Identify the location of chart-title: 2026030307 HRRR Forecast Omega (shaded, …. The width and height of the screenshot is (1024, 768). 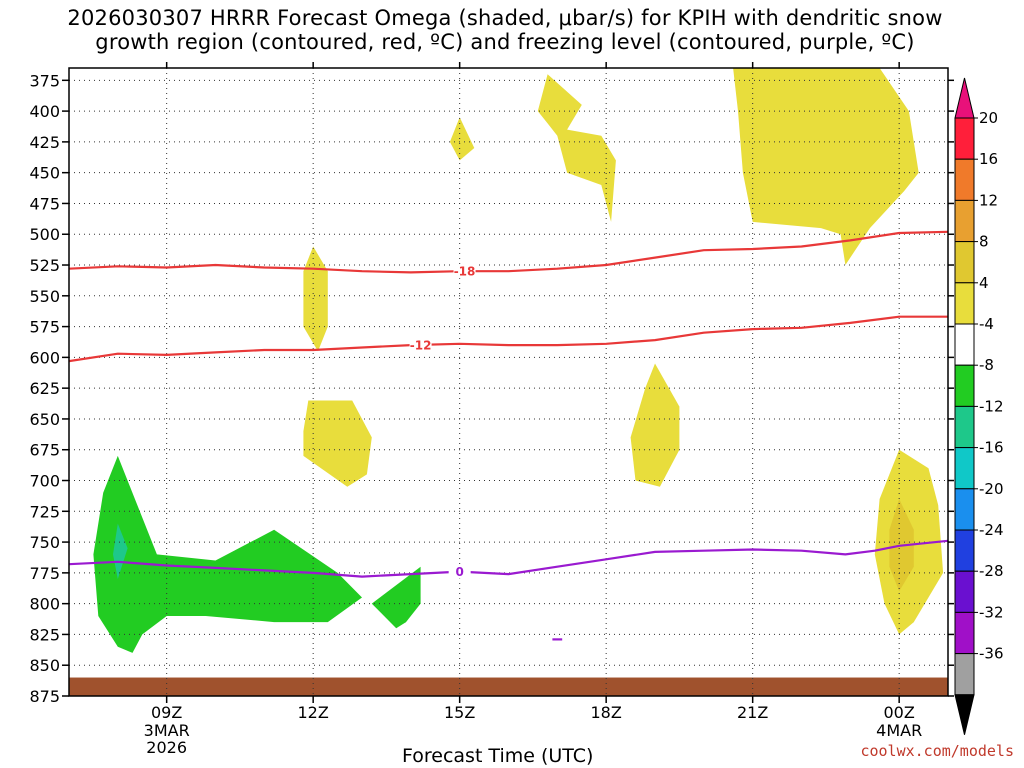
(505, 30).